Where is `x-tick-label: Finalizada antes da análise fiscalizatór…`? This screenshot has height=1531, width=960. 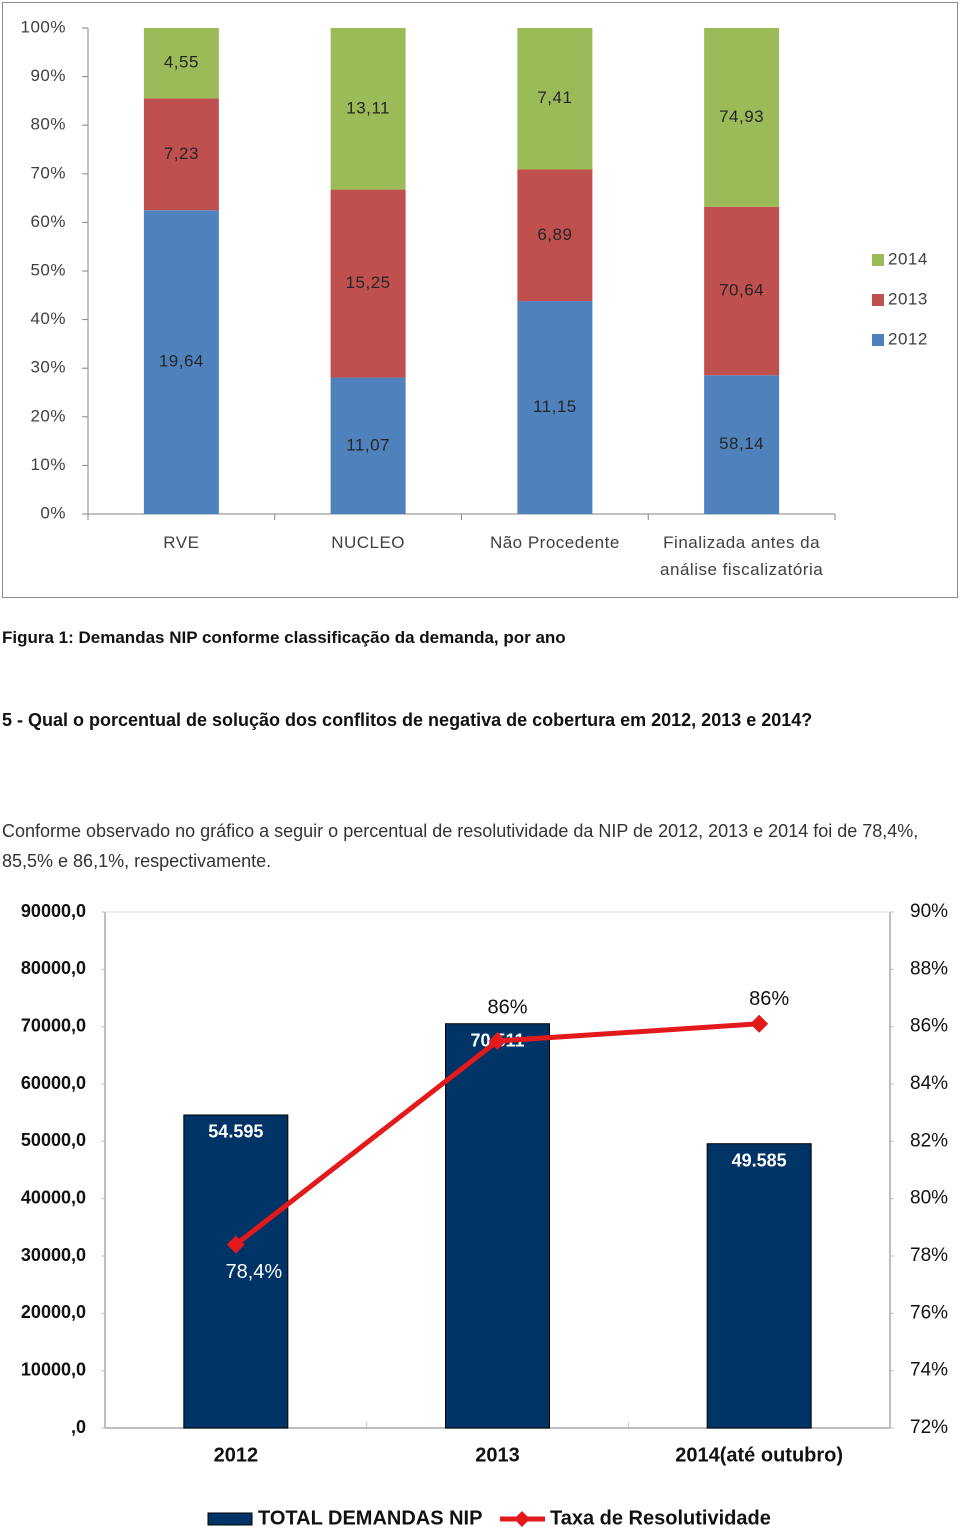 x-tick-label: Finalizada antes da análise fiscalizatór… is located at coordinates (742, 556).